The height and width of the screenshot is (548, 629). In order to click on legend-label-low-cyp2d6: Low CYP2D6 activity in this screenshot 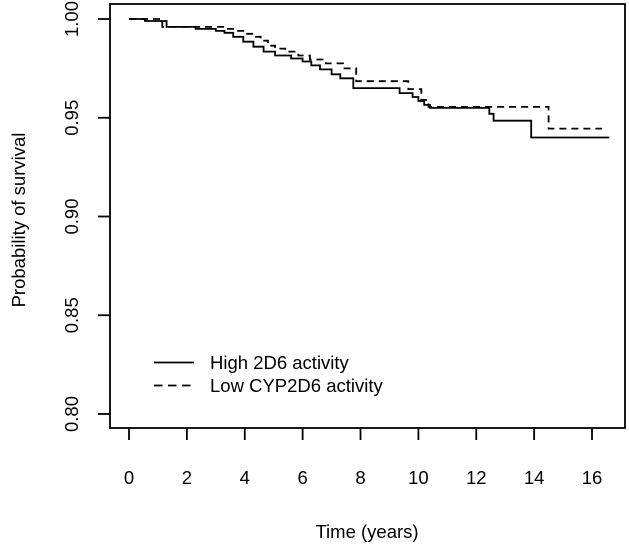, I will do `click(296, 385)`.